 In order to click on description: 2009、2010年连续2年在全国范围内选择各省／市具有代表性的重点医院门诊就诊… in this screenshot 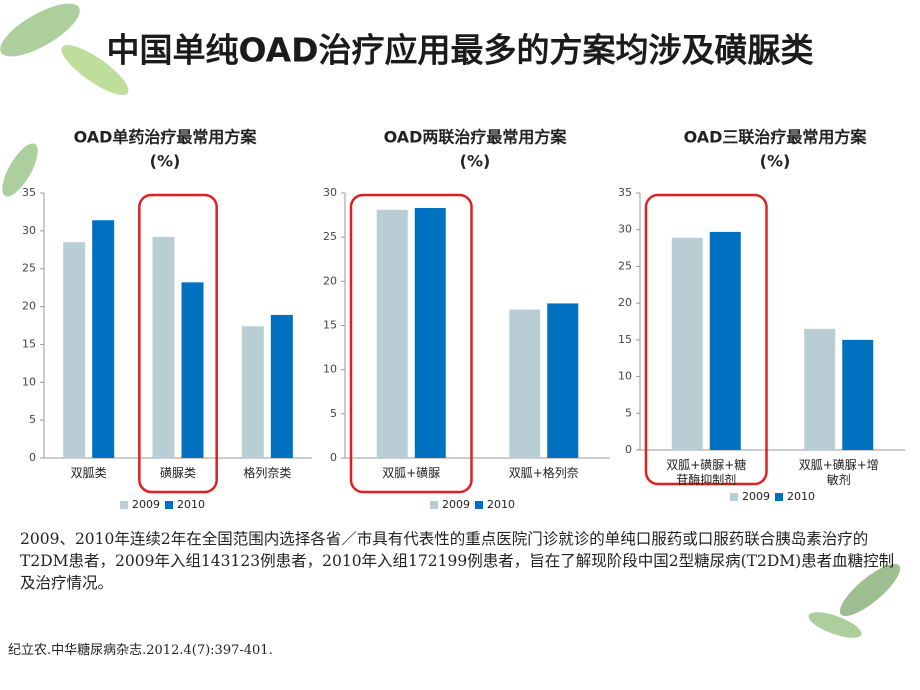, I will do `click(457, 561)`.